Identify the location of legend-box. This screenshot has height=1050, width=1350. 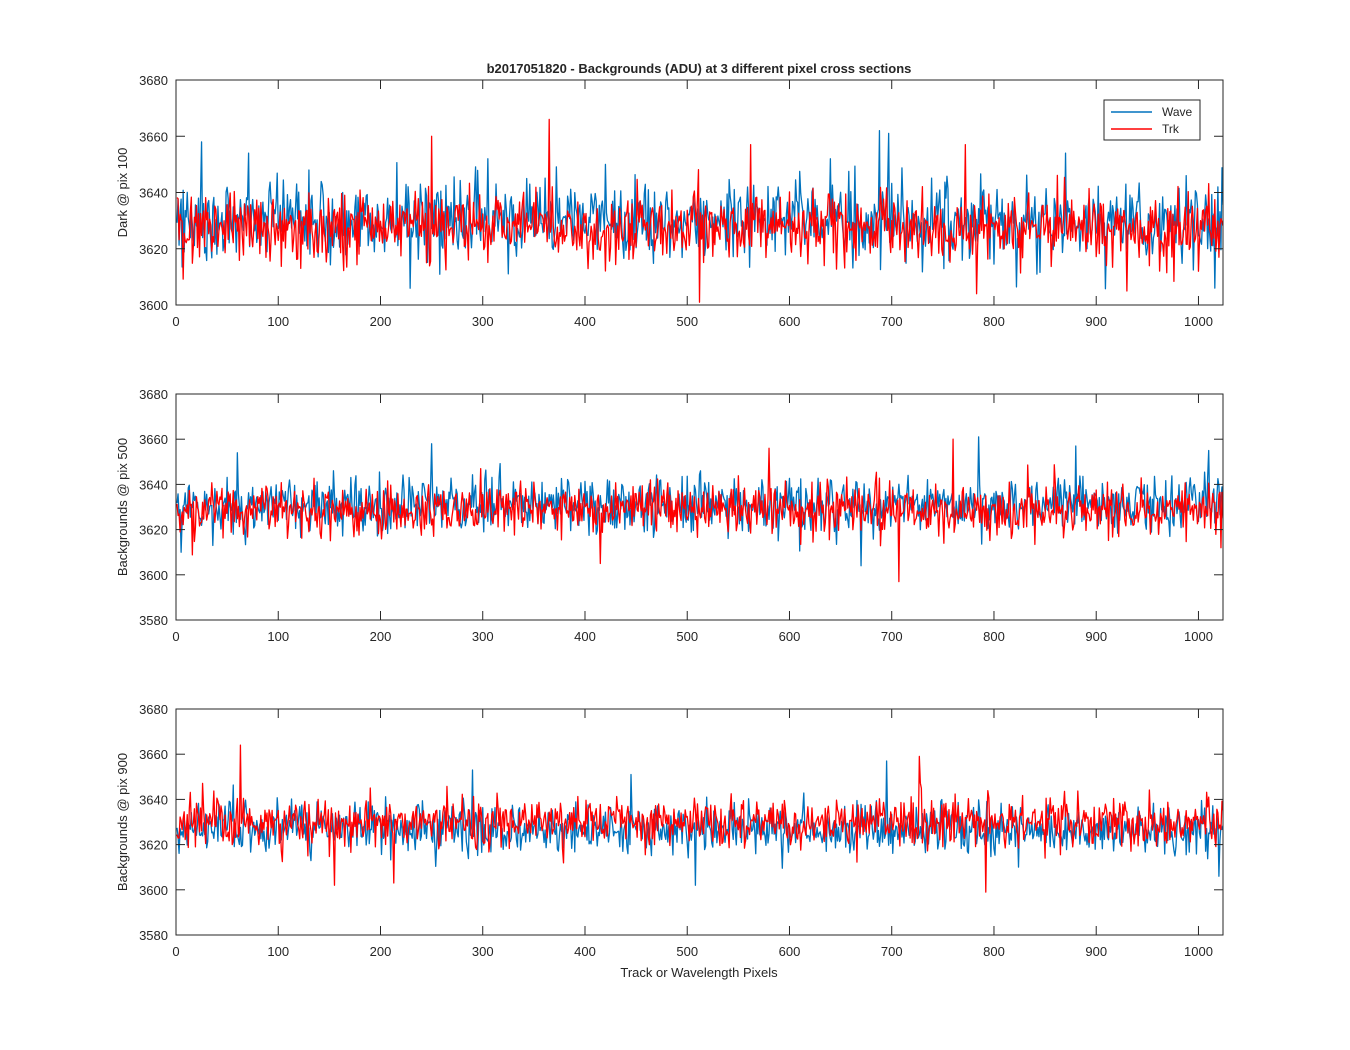
(1152, 120).